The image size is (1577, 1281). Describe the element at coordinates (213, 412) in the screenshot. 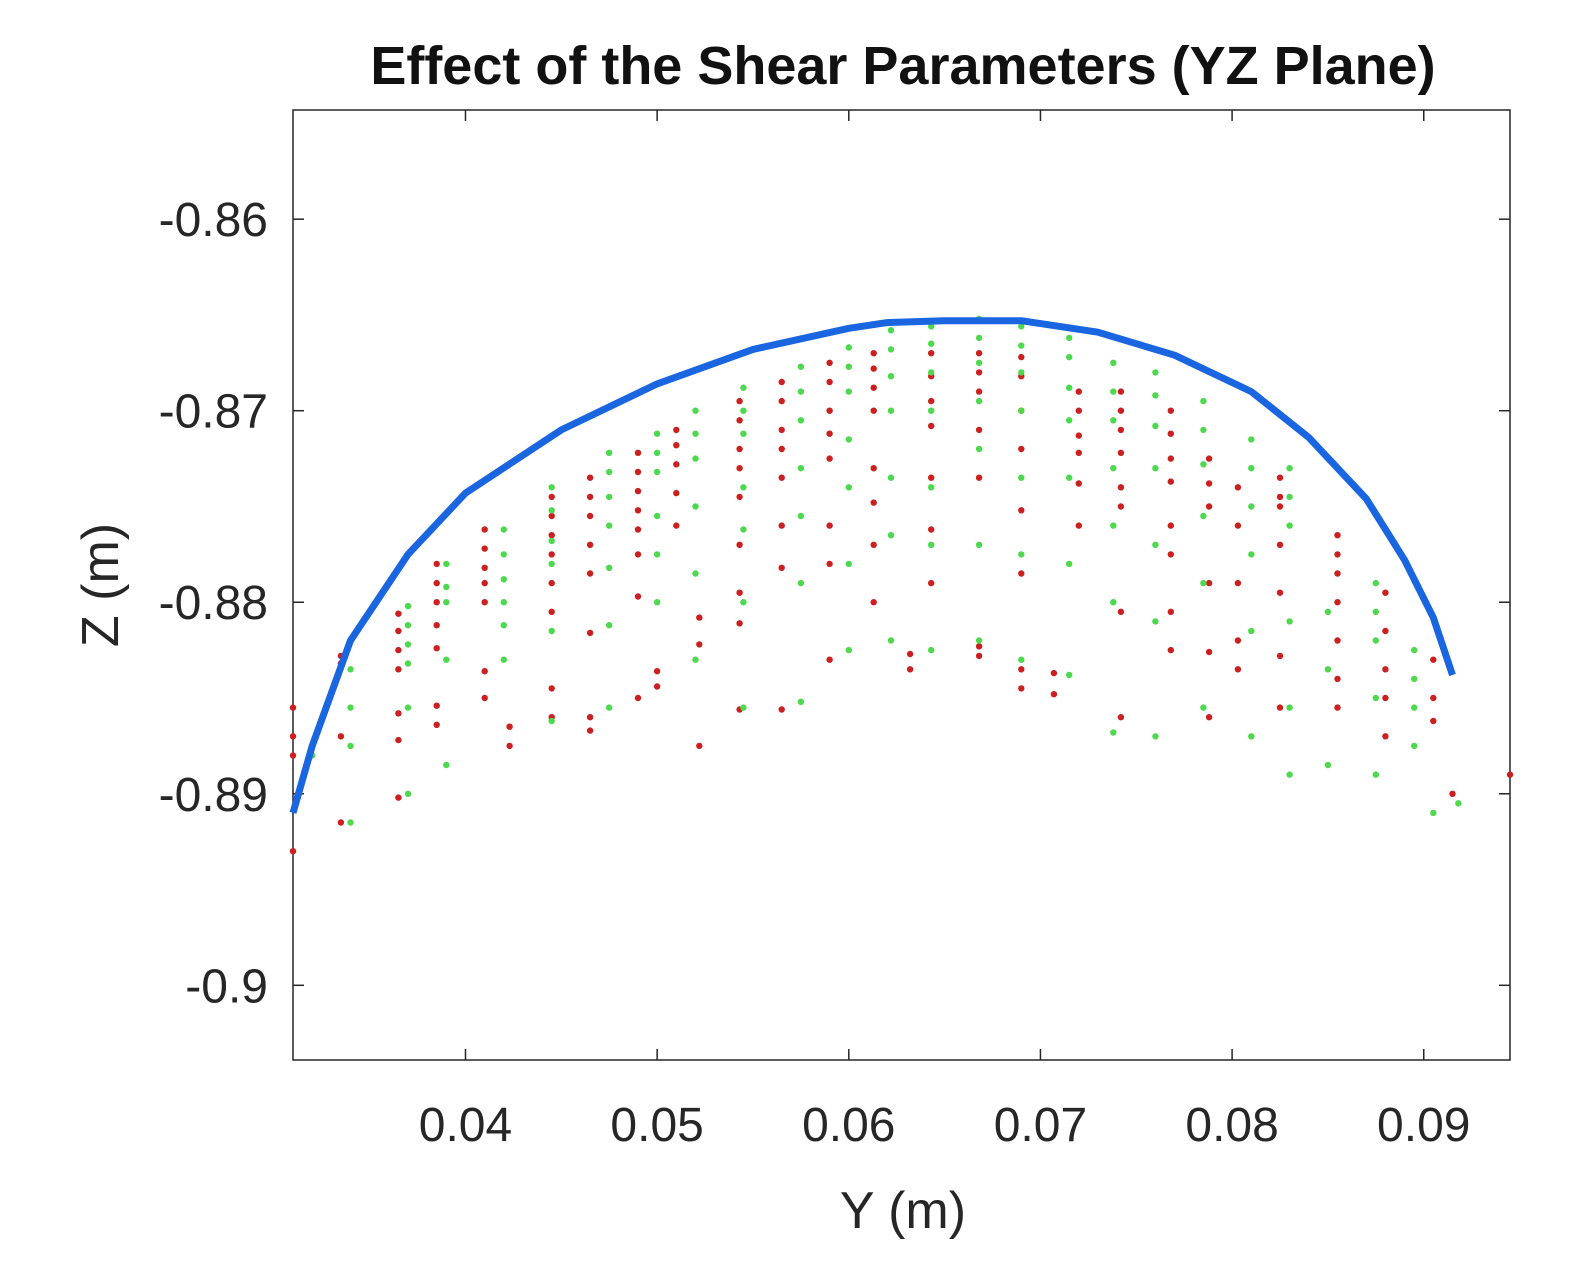

I see `y-tick-label: -0.87` at that location.